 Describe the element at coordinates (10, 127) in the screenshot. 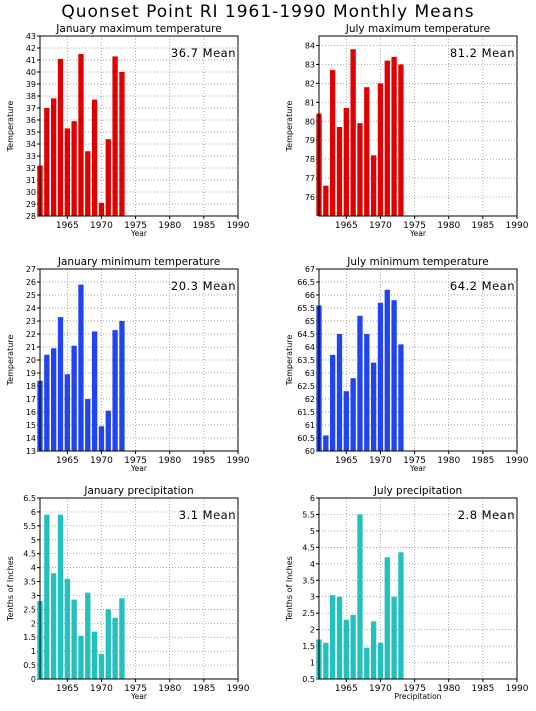

I see `y-axis-label: Temperature` at that location.